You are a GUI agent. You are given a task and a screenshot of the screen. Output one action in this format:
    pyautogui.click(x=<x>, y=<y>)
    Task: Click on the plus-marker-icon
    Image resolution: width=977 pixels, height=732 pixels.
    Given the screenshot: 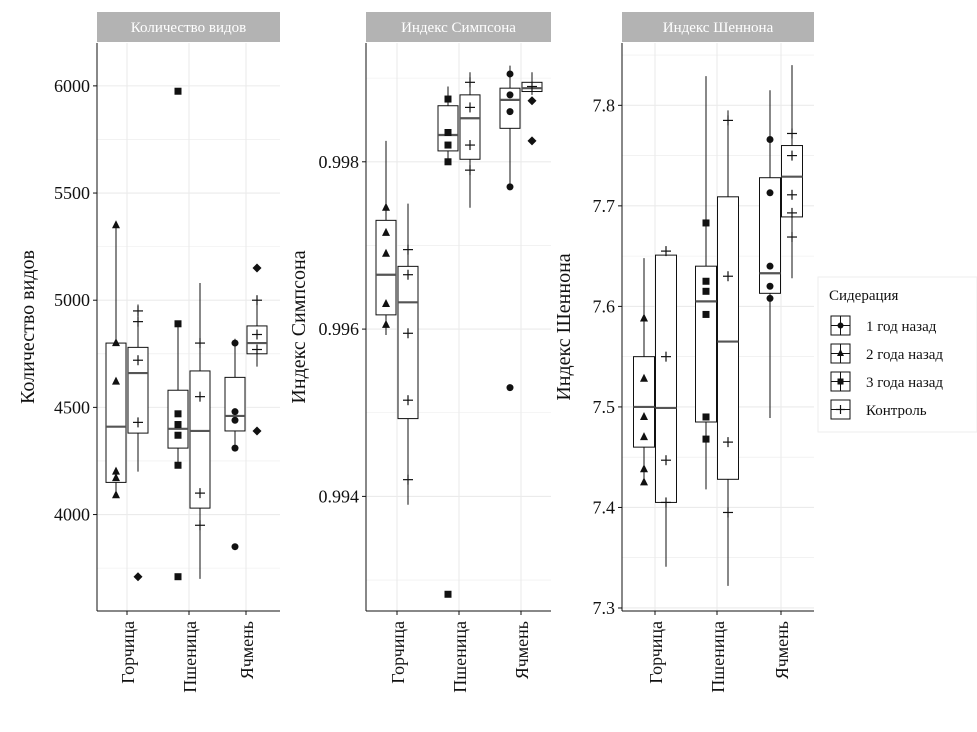 What is the action you would take?
    pyautogui.click(x=840, y=409)
    